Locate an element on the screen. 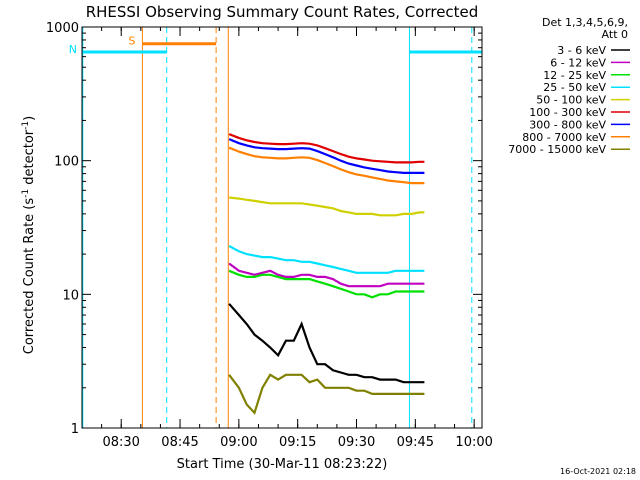 The image size is (640, 480). legend-label-5: 100 - 300 keV is located at coordinates (567, 112).